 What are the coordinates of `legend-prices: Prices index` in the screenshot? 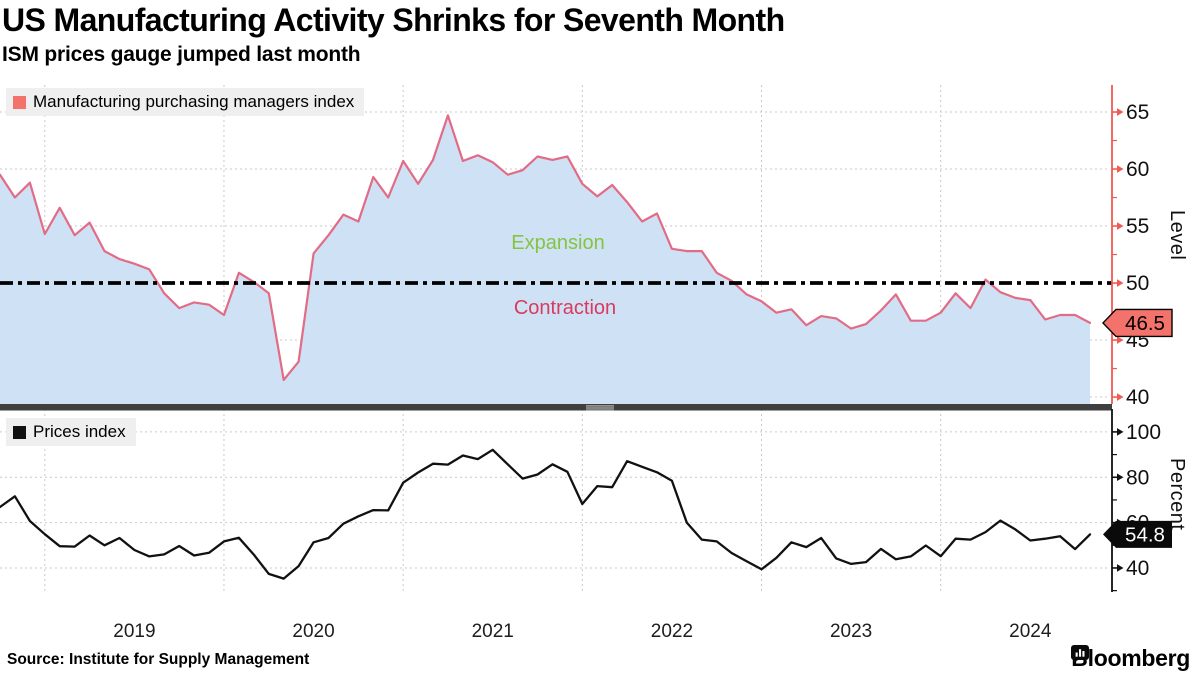 It's located at (71, 432).